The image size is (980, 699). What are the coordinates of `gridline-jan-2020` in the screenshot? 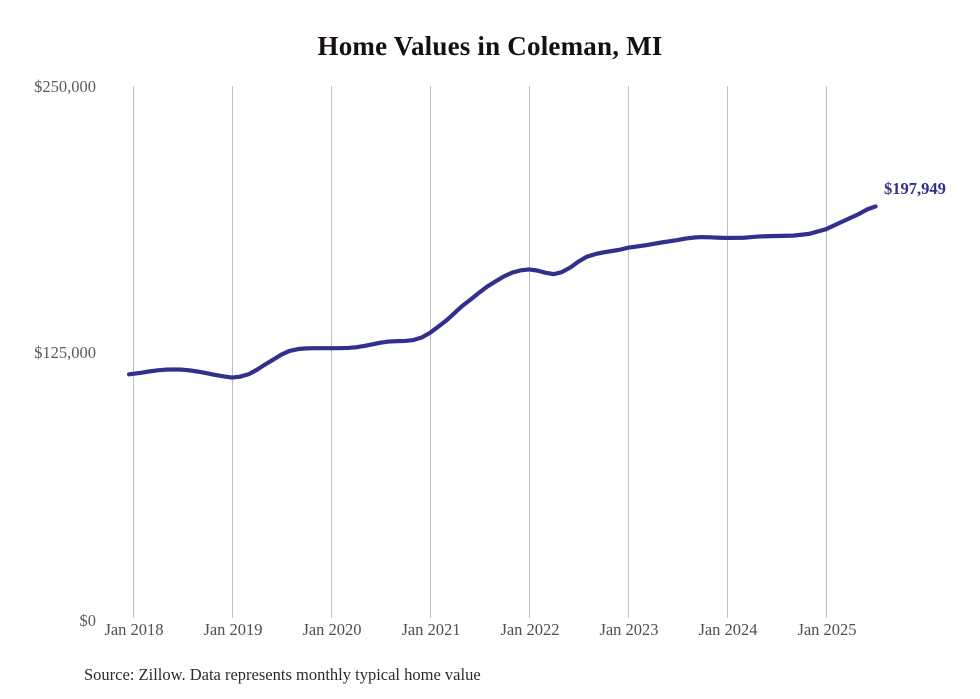 It's located at (331, 352).